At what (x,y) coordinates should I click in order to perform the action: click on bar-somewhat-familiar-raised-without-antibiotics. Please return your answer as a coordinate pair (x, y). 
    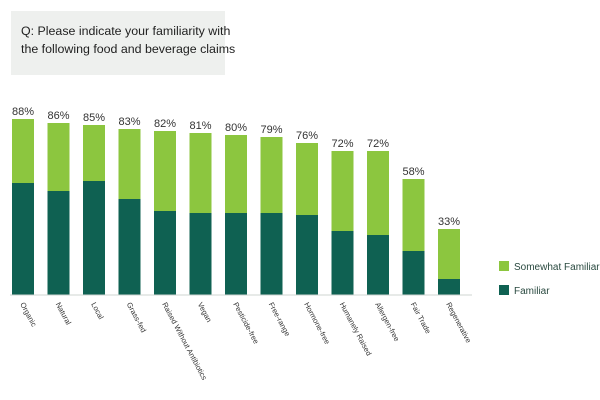
    Looking at the image, I should click on (165, 171).